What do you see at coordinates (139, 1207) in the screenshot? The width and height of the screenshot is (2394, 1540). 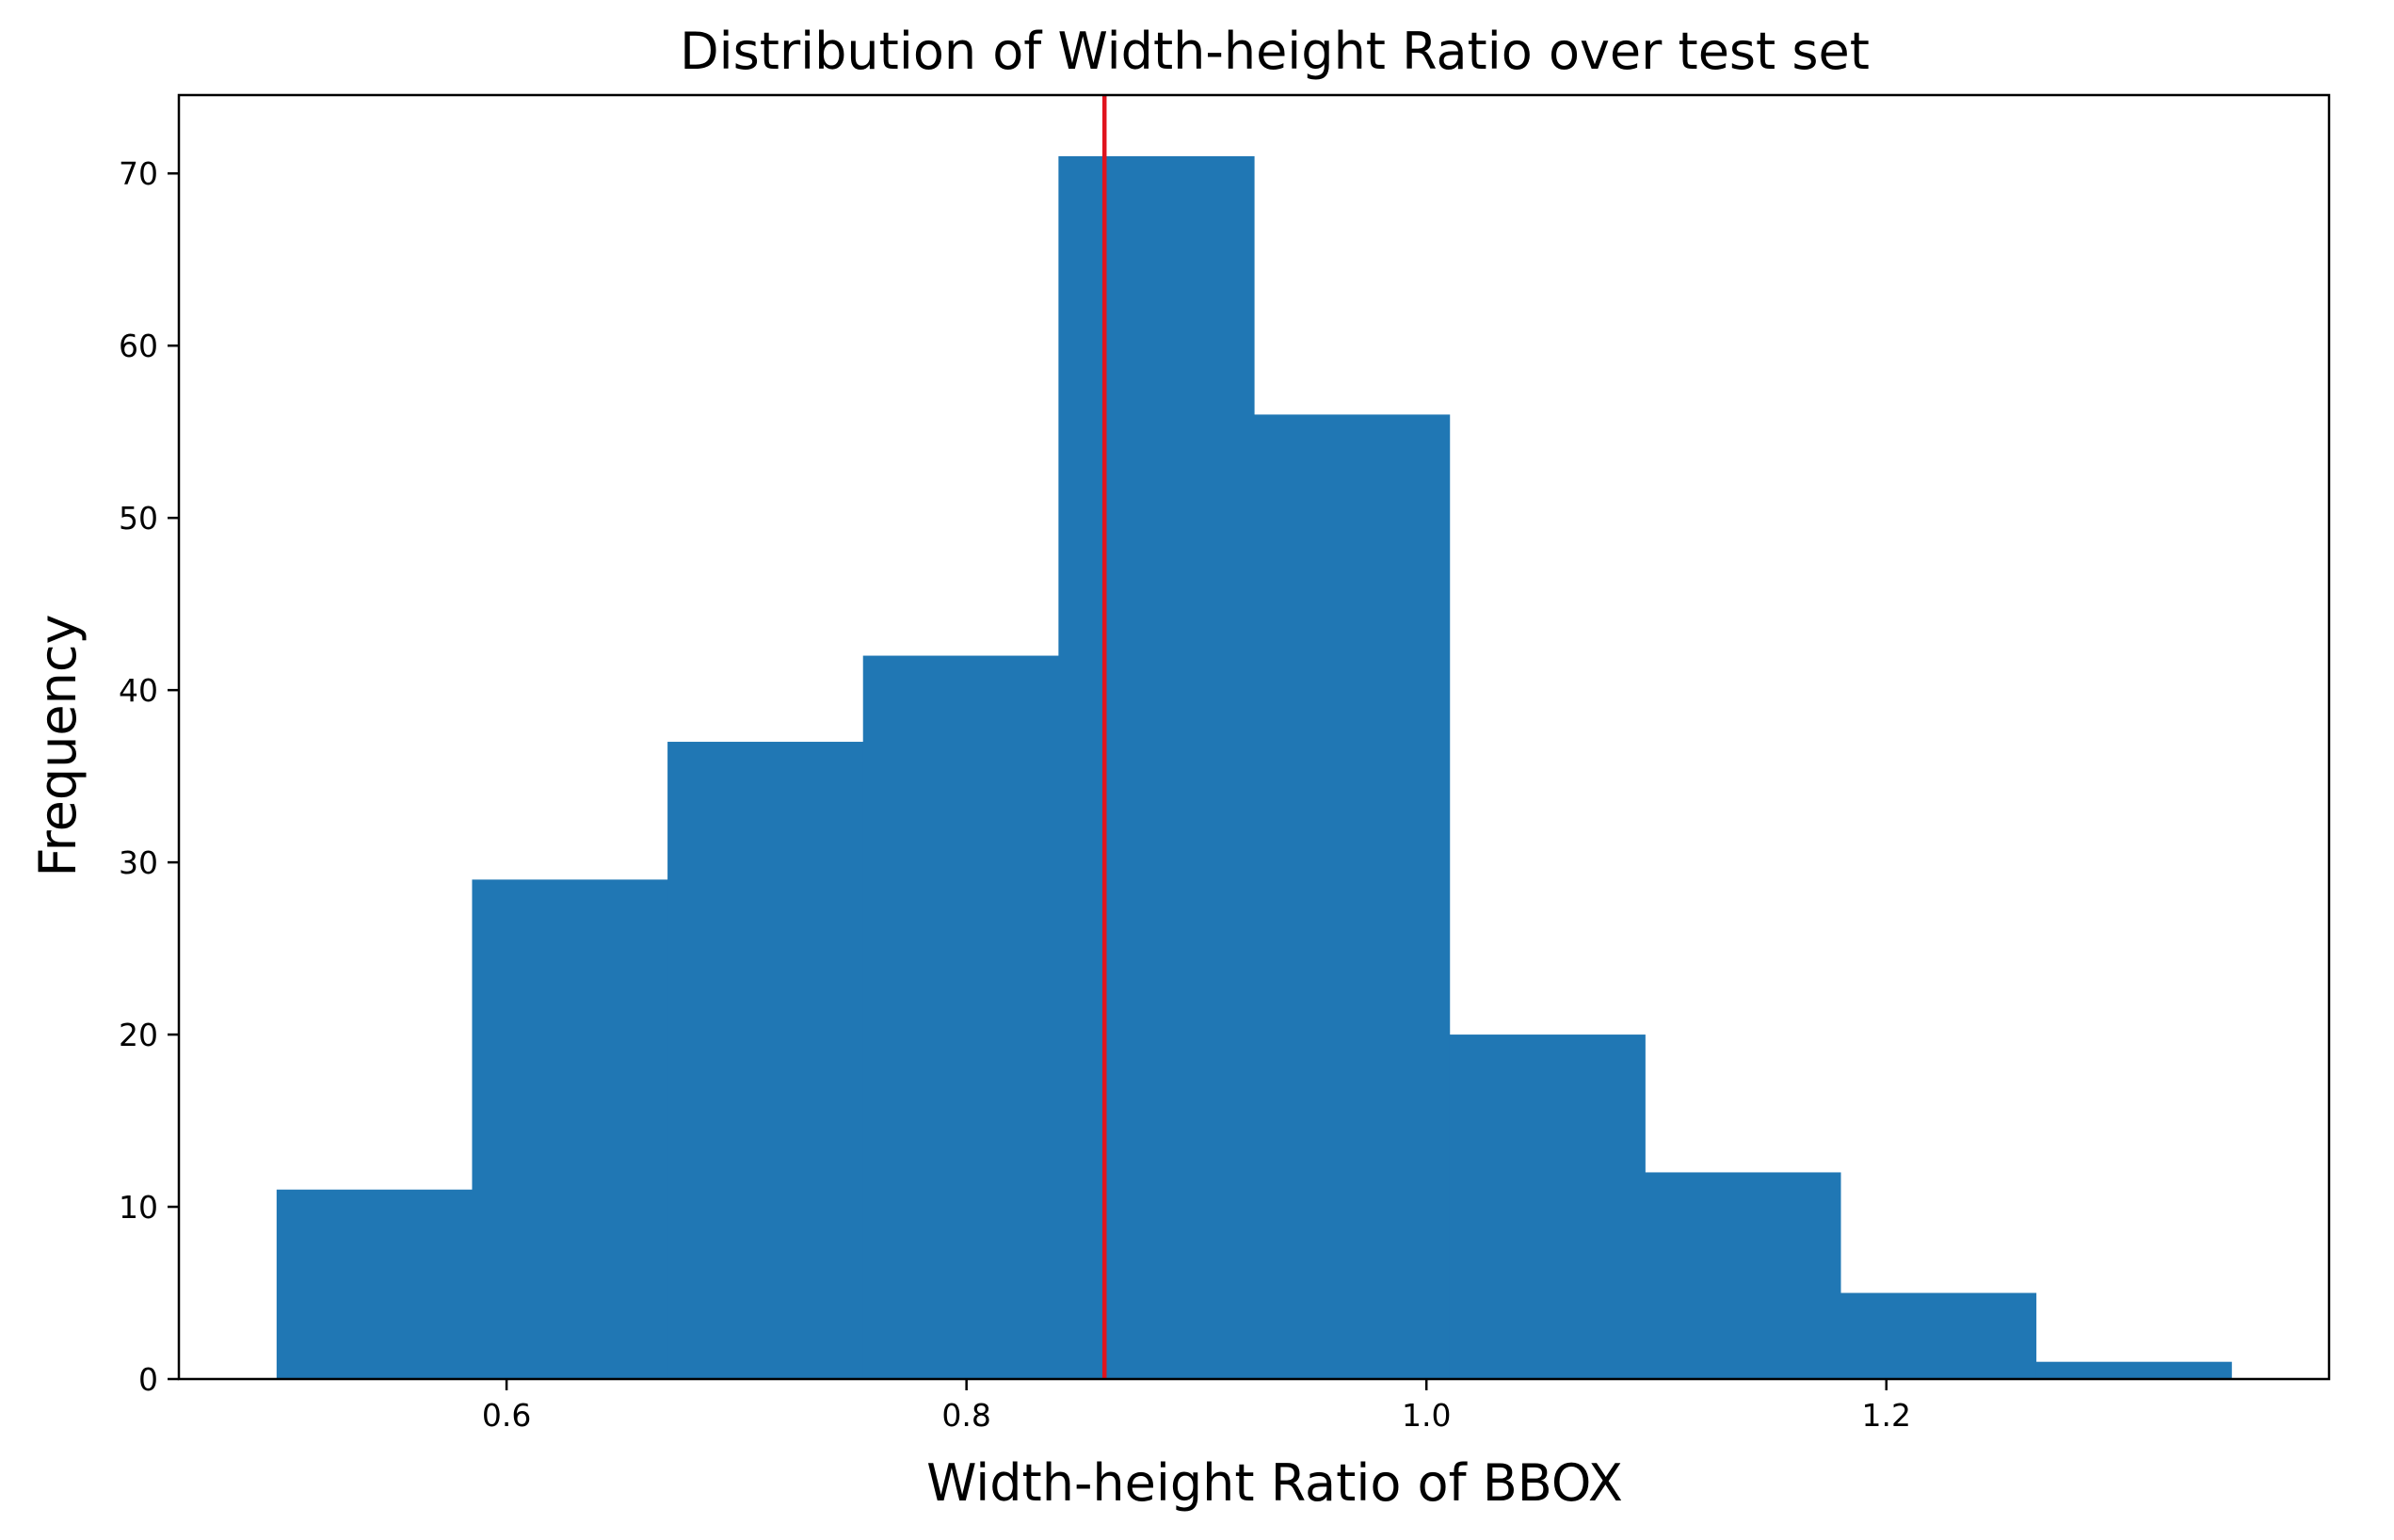 I see `y-tick-label: 10` at bounding box center [139, 1207].